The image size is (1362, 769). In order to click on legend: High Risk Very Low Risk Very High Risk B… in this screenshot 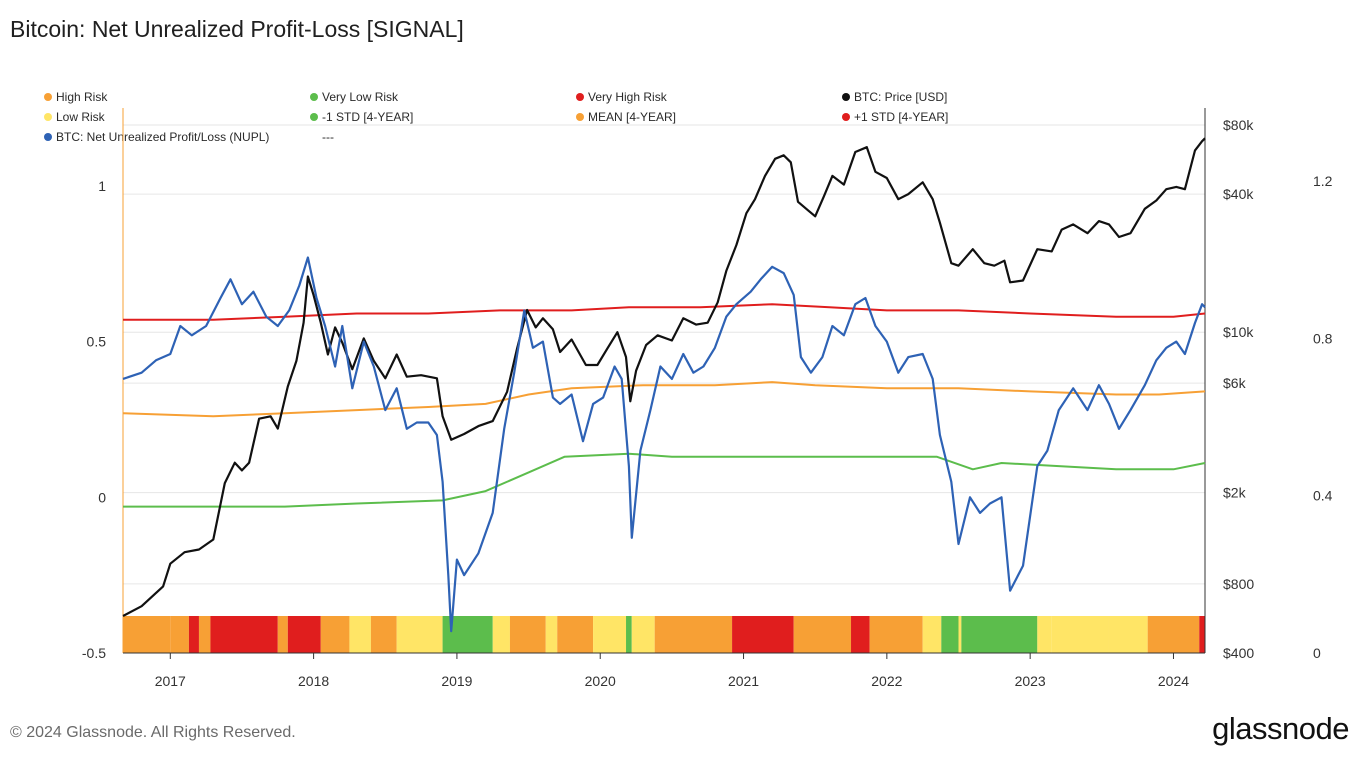, I will do `click(524, 120)`.